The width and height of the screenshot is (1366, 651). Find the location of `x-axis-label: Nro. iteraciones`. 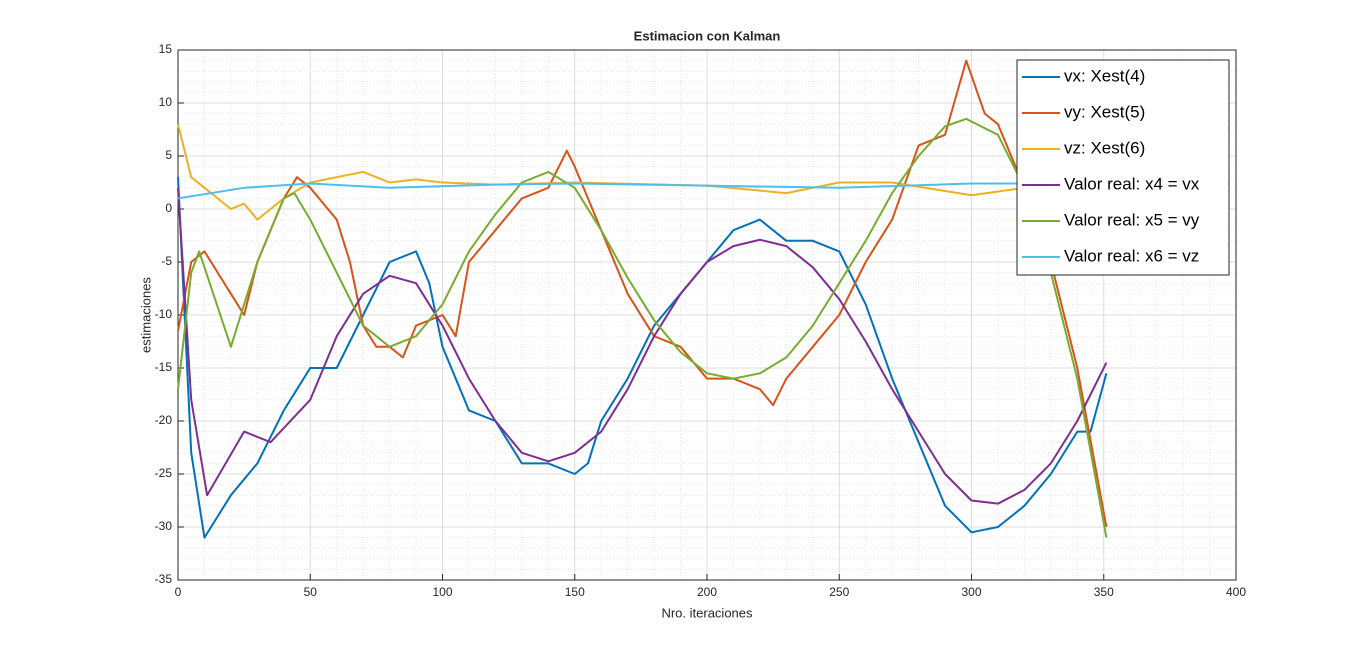

x-axis-label: Nro. iteraciones is located at coordinates (707, 612).